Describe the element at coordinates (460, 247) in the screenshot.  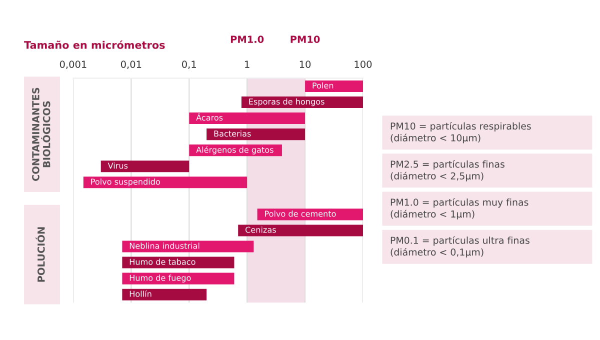
I see `text: PM0.1 = partículas ultra finas (diámetro < 0,1µm)` at that location.